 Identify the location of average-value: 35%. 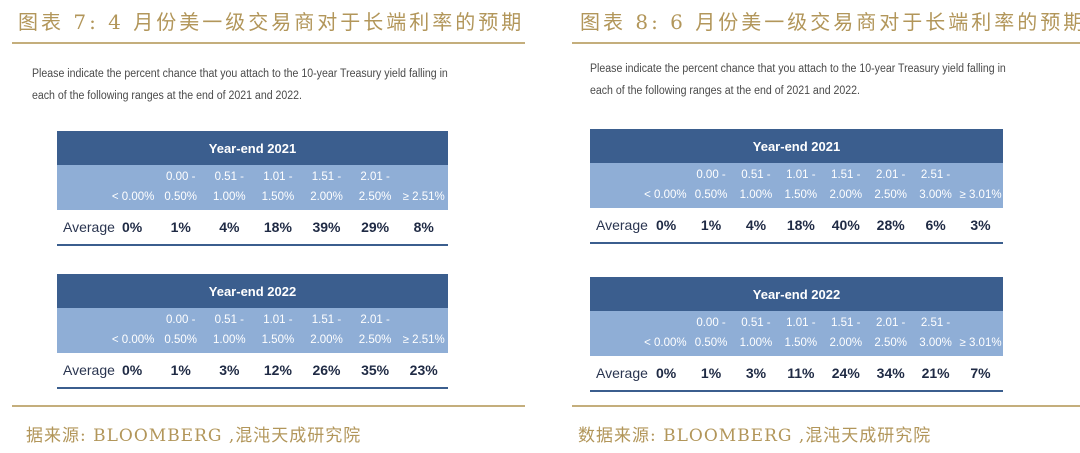
(375, 371).